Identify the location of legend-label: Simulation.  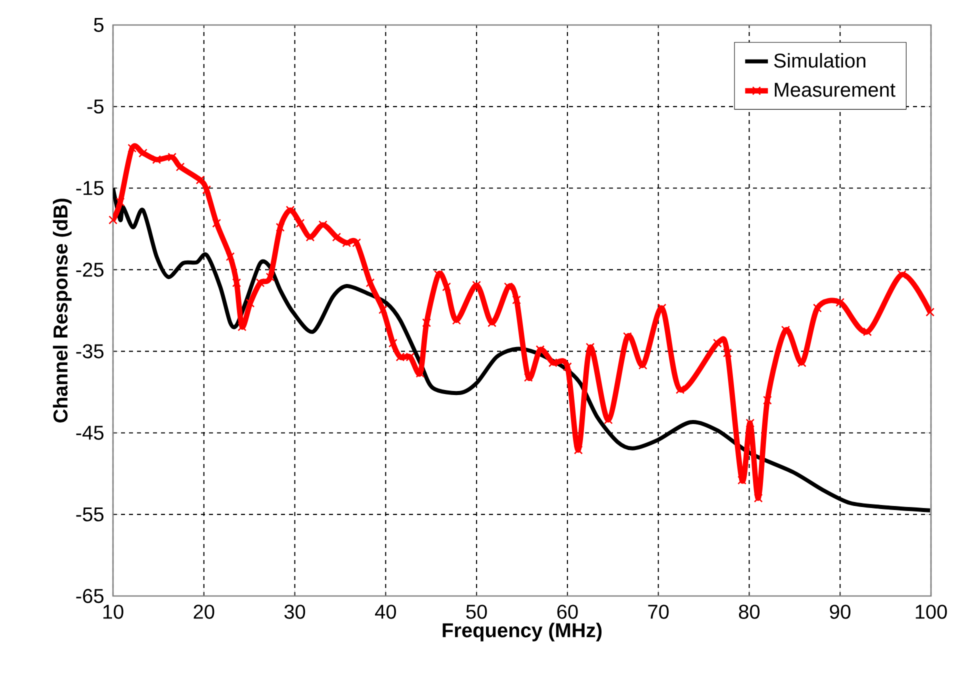
(820, 60).